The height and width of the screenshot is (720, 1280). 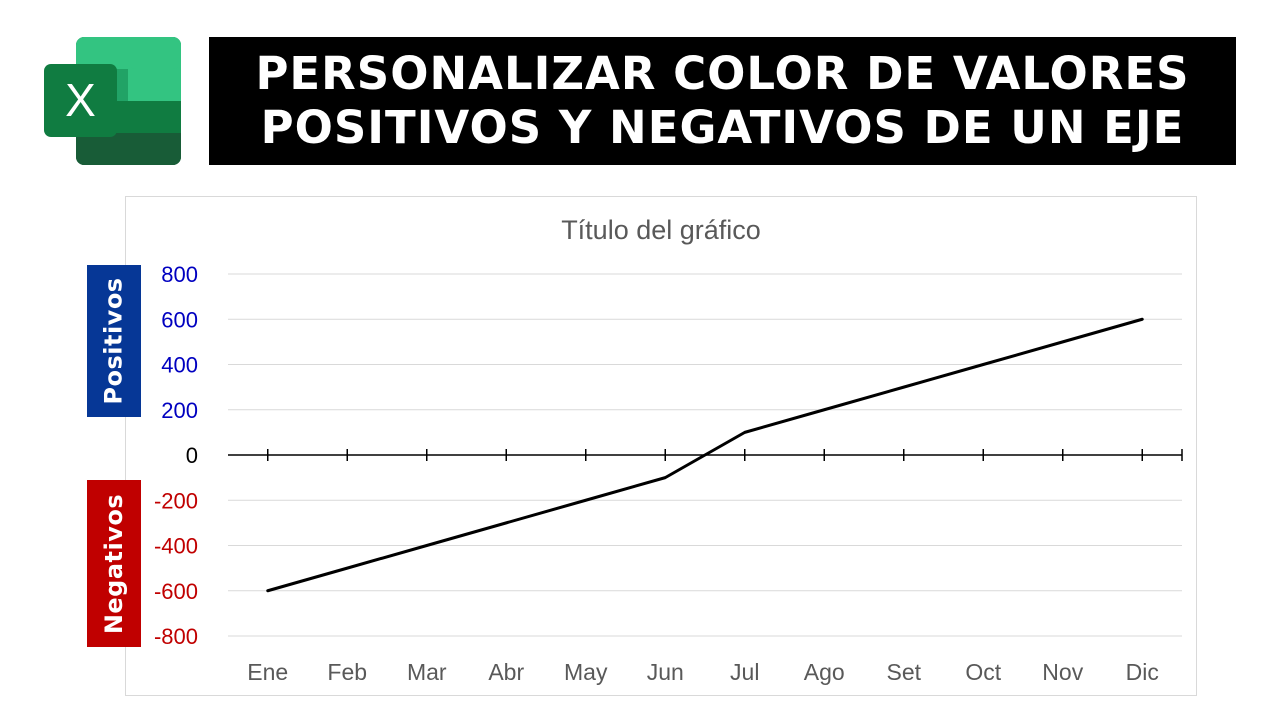 I want to click on positive-label-text: Positivos, so click(x=114, y=341).